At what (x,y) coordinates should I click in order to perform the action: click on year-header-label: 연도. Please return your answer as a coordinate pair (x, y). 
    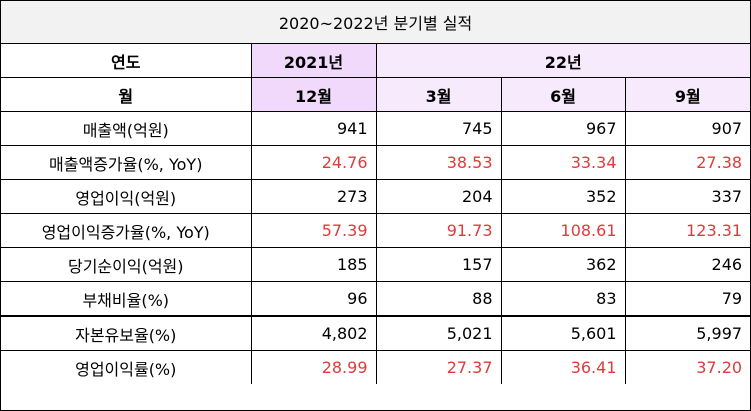
    Looking at the image, I should click on (126, 60).